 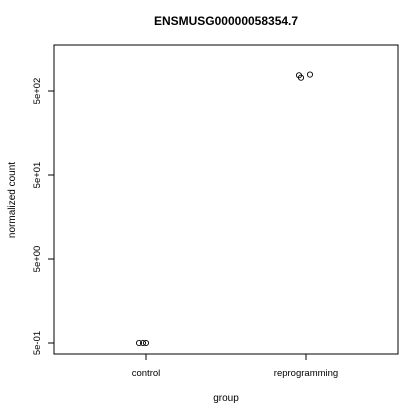 What do you see at coordinates (37, 259) in the screenshot?
I see `y-tick-label: 5e+00` at bounding box center [37, 259].